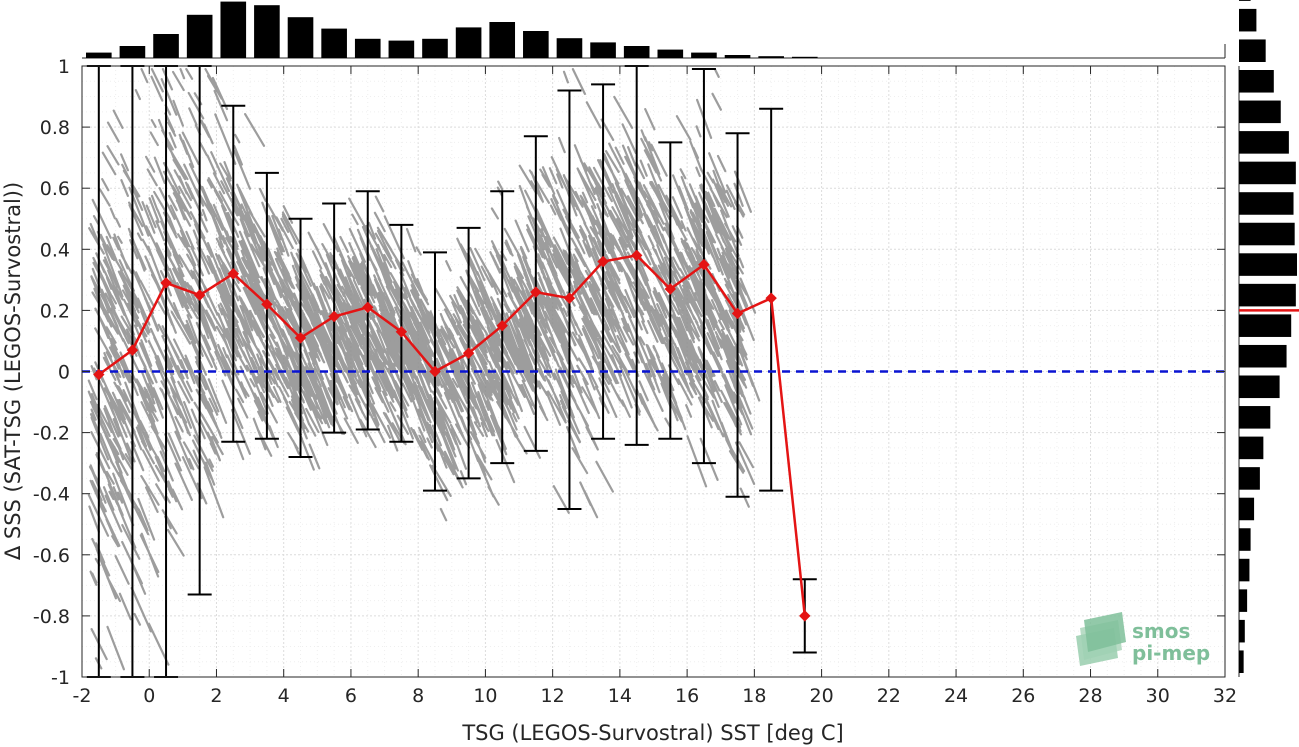 The image size is (1299, 747). What do you see at coordinates (82, 696) in the screenshot?
I see `x-tick-label: -2` at bounding box center [82, 696].